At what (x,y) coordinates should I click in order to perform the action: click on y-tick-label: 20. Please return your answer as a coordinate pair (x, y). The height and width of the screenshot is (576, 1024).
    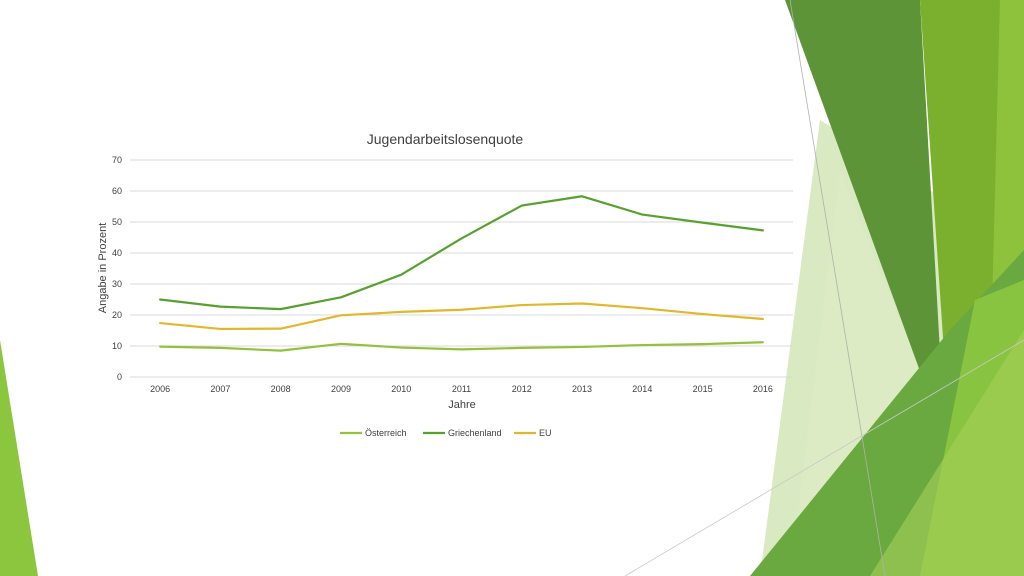
    Looking at the image, I should click on (117, 315).